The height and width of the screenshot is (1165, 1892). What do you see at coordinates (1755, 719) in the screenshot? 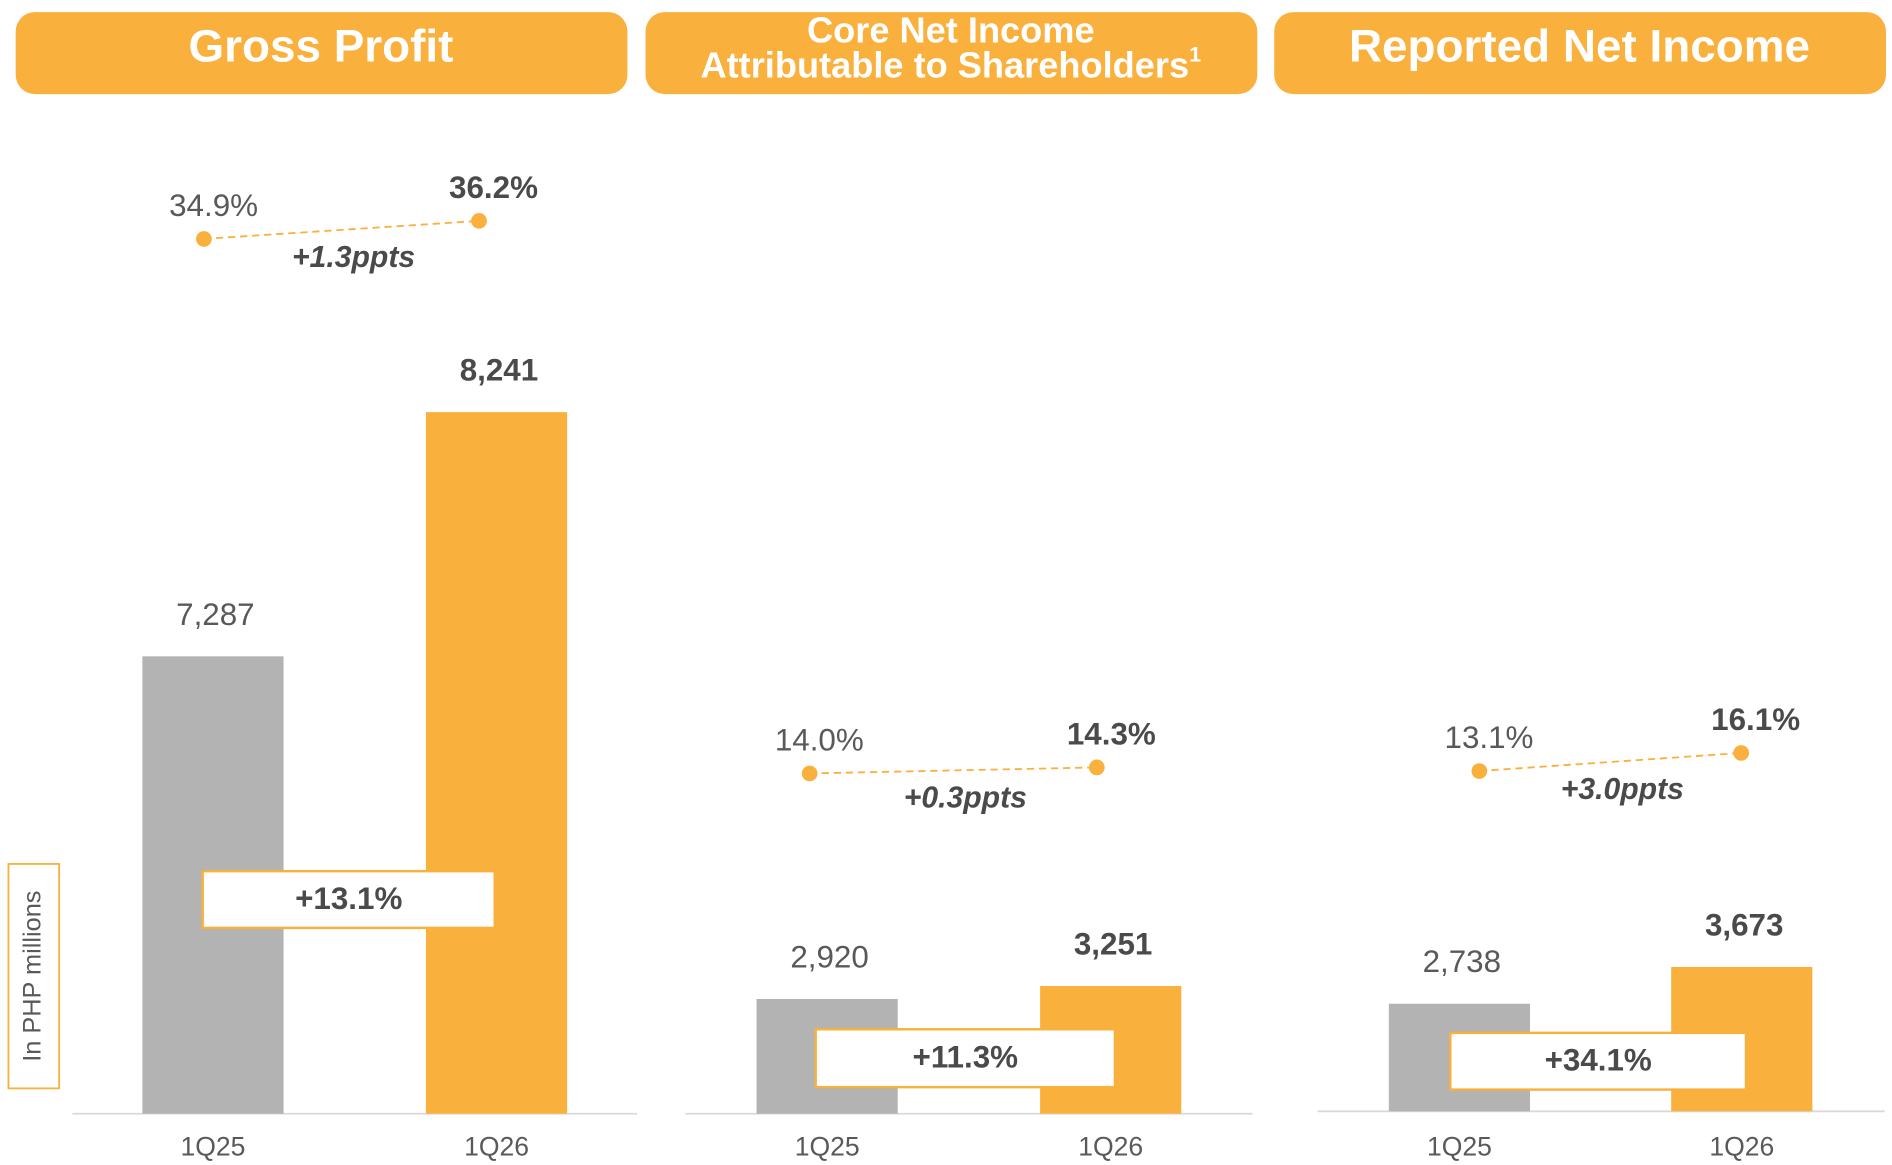
I see `margin-label: 16.1%` at bounding box center [1755, 719].